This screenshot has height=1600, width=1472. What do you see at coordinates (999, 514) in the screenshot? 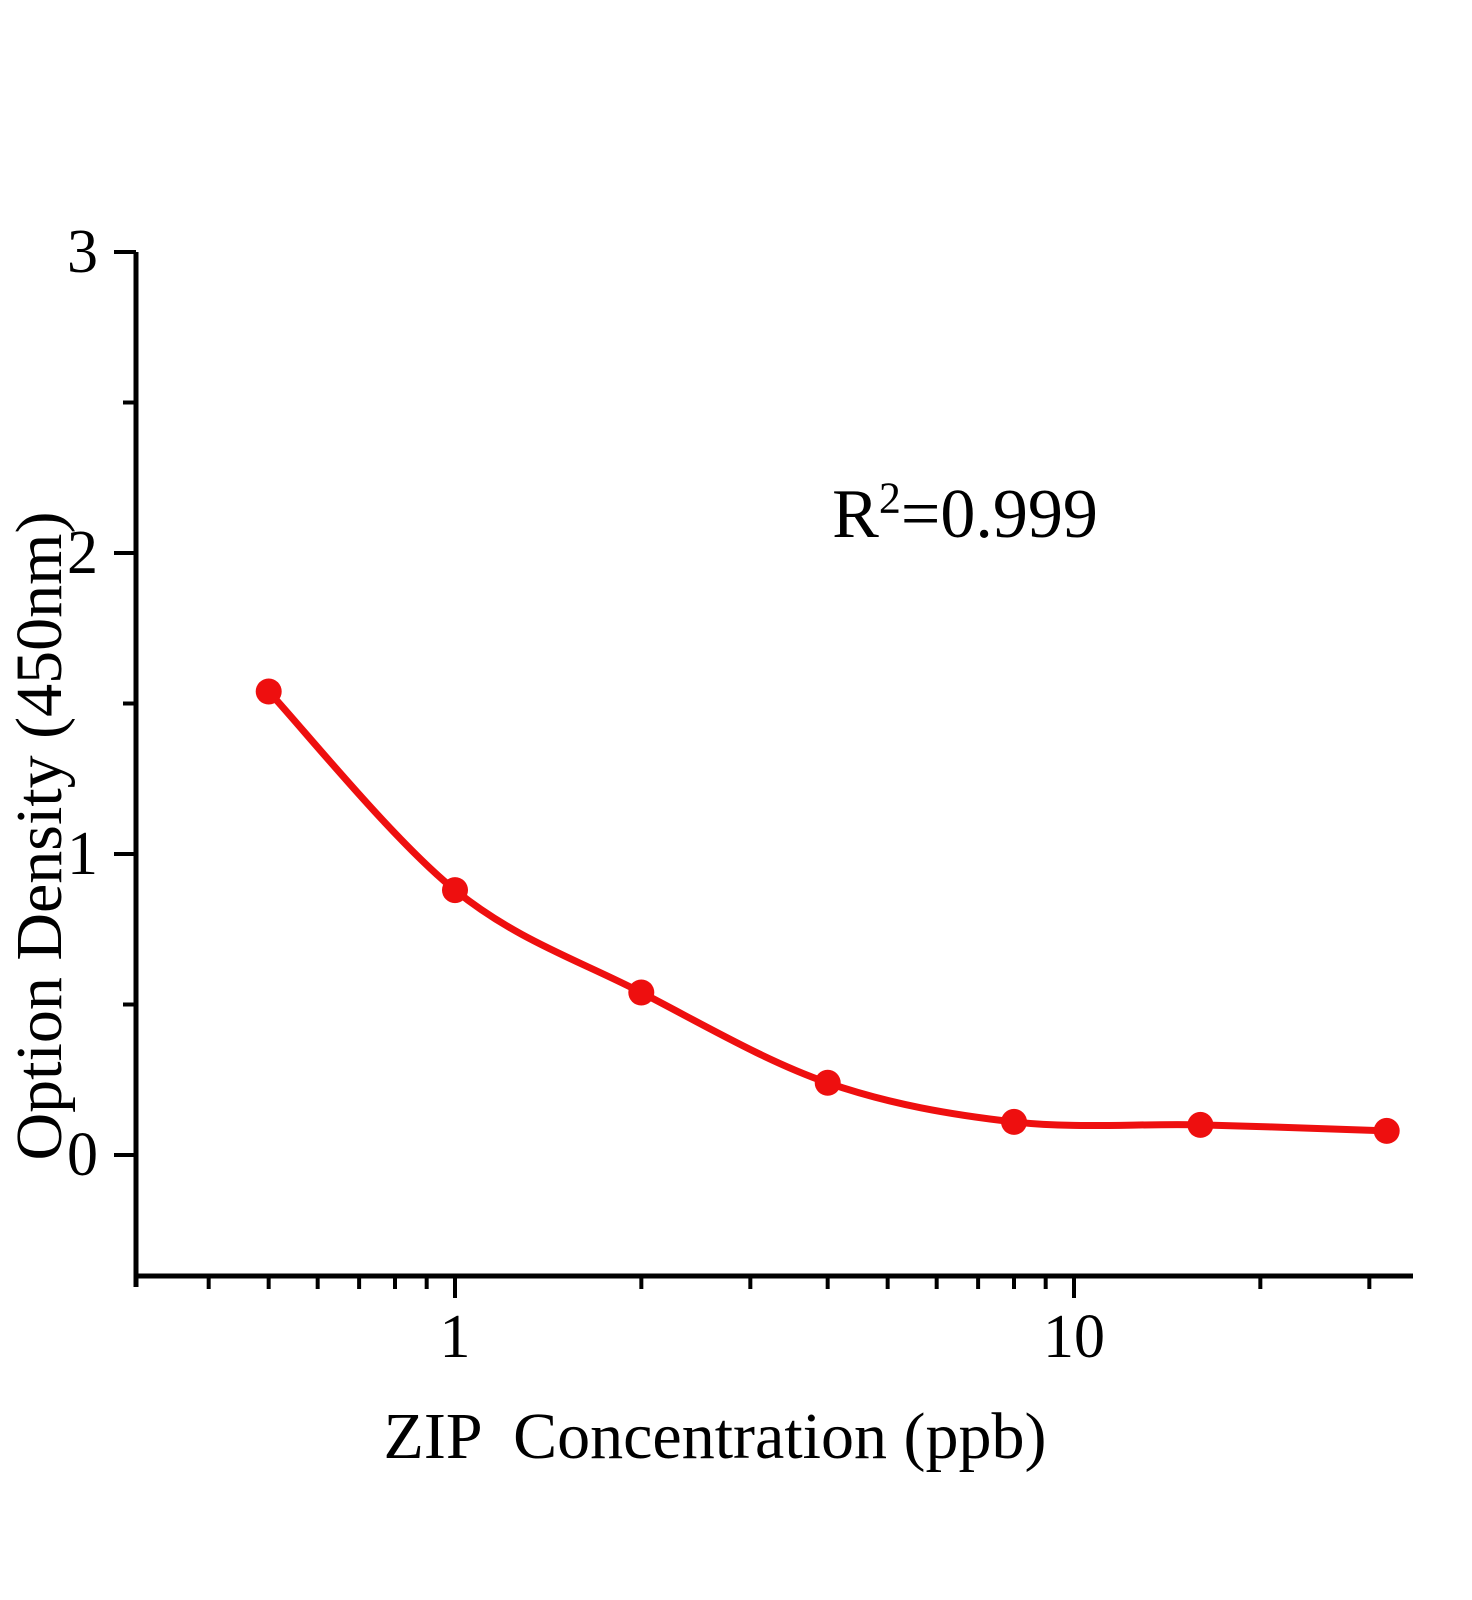
I see `r-squared-value: =0.999` at bounding box center [999, 514].